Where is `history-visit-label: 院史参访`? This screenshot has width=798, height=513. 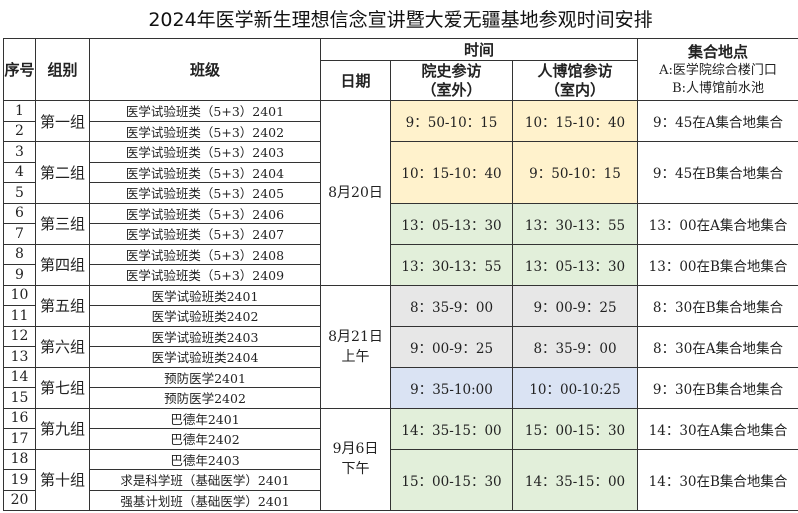
history-visit-label: 院史参访 is located at coordinates (451, 70).